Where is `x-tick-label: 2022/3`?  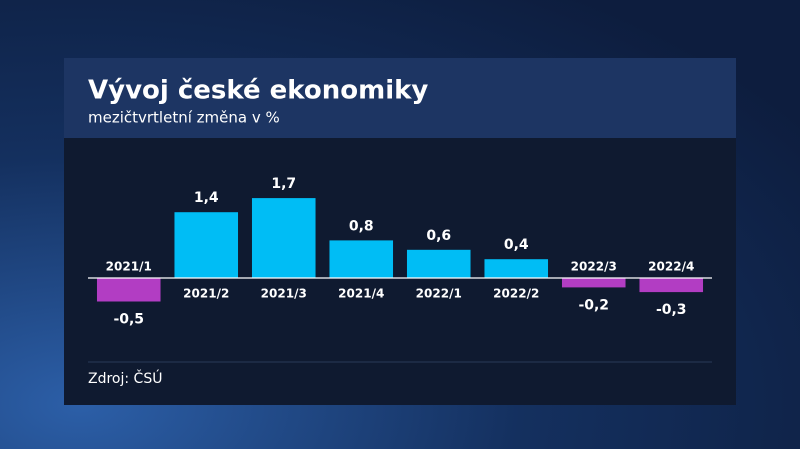
x-tick-label: 2022/3 is located at coordinates (594, 267).